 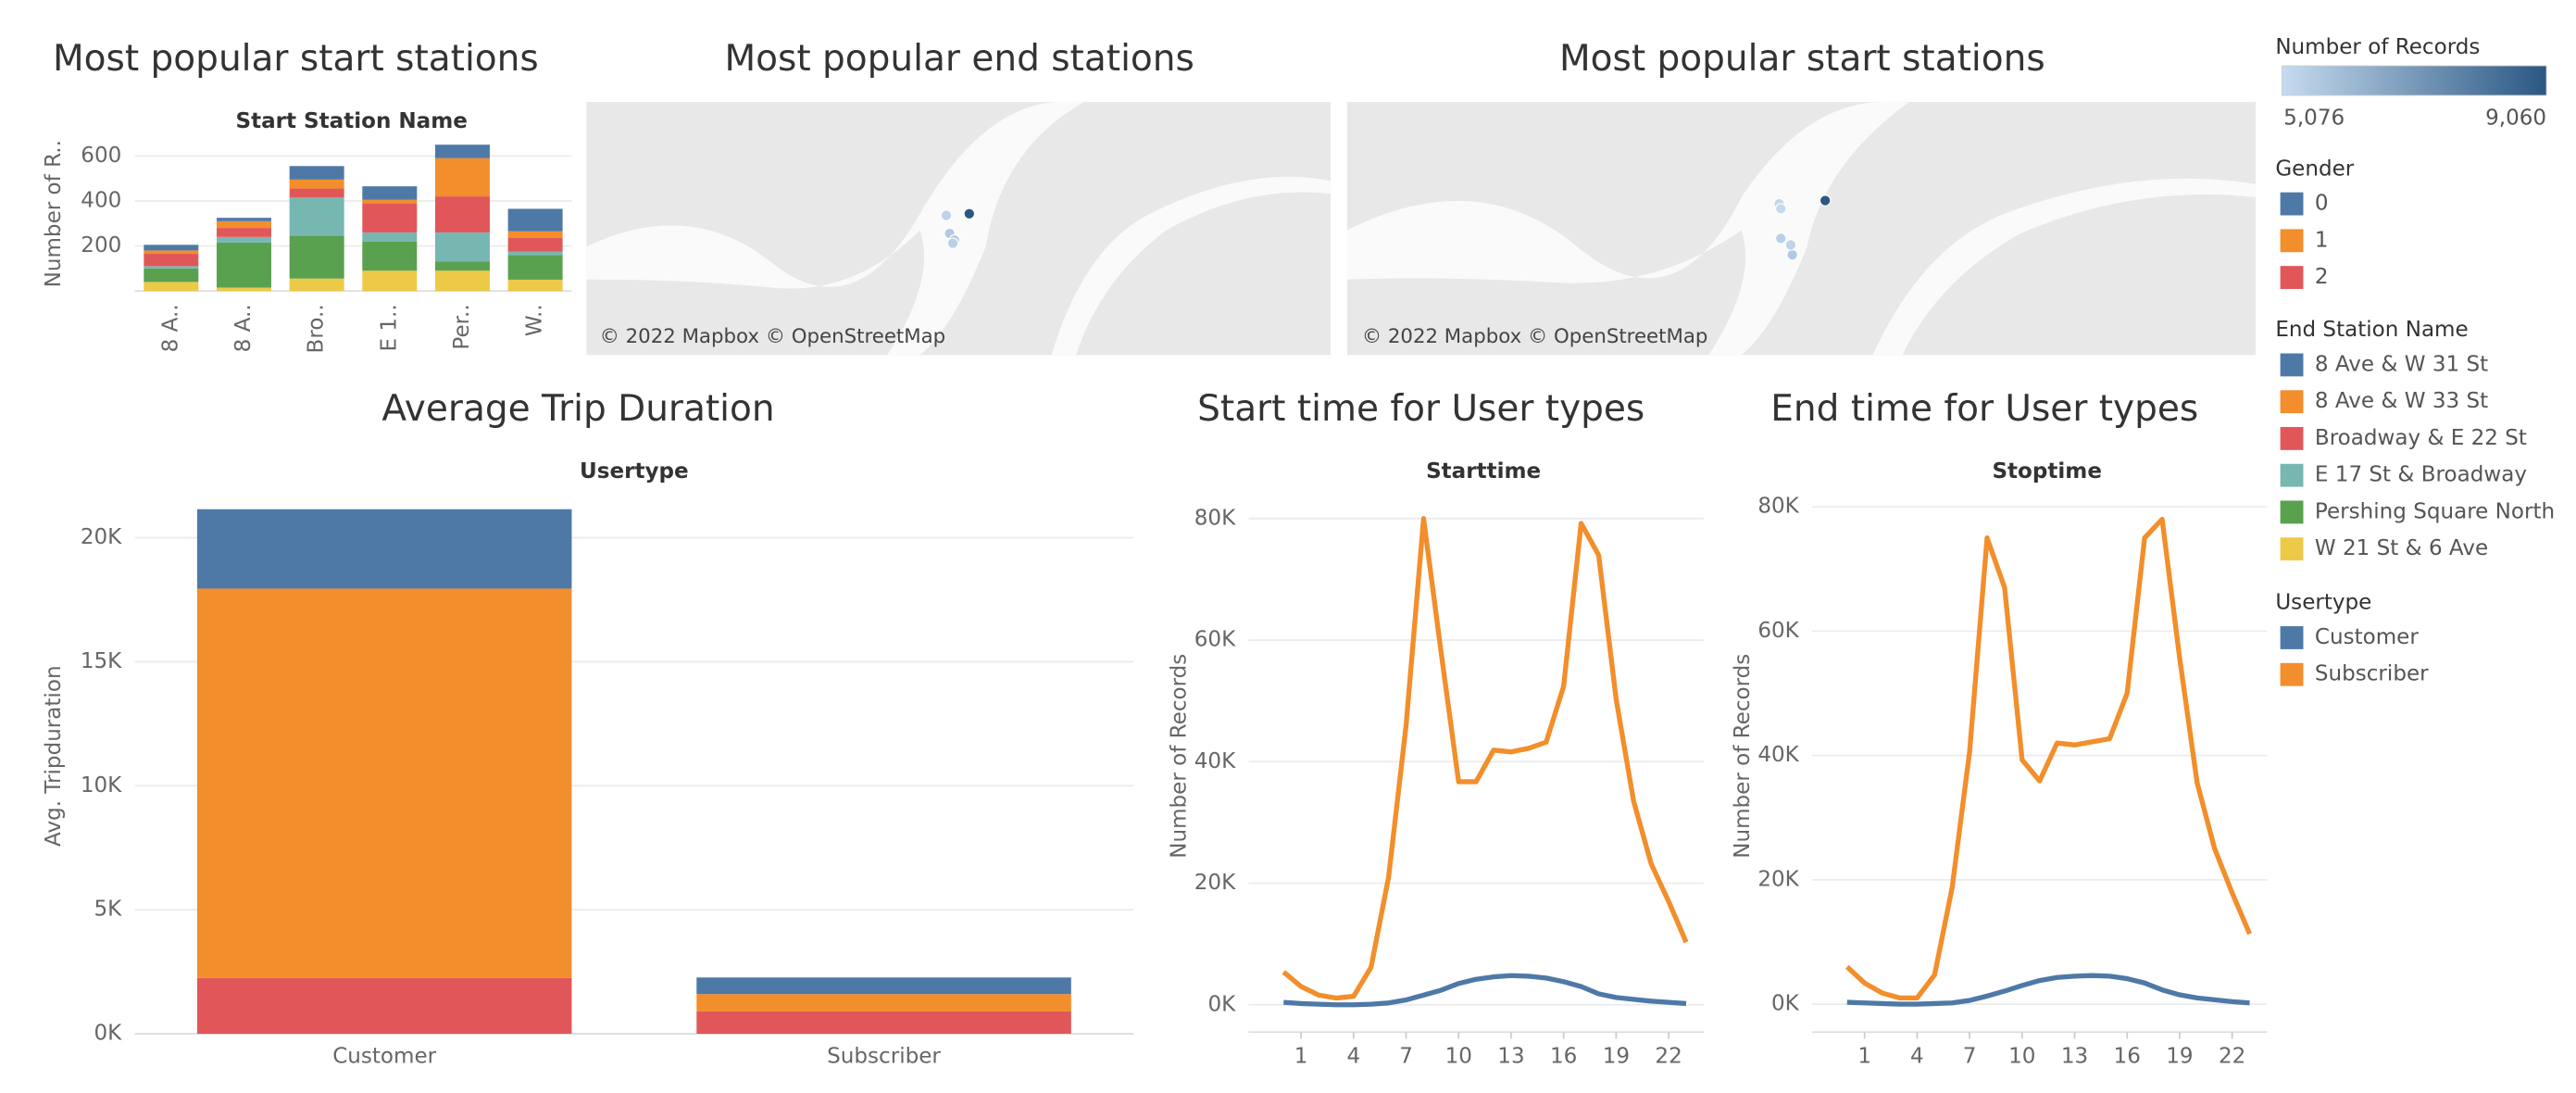 I want to click on y-tick-label: 600, so click(x=101, y=156).